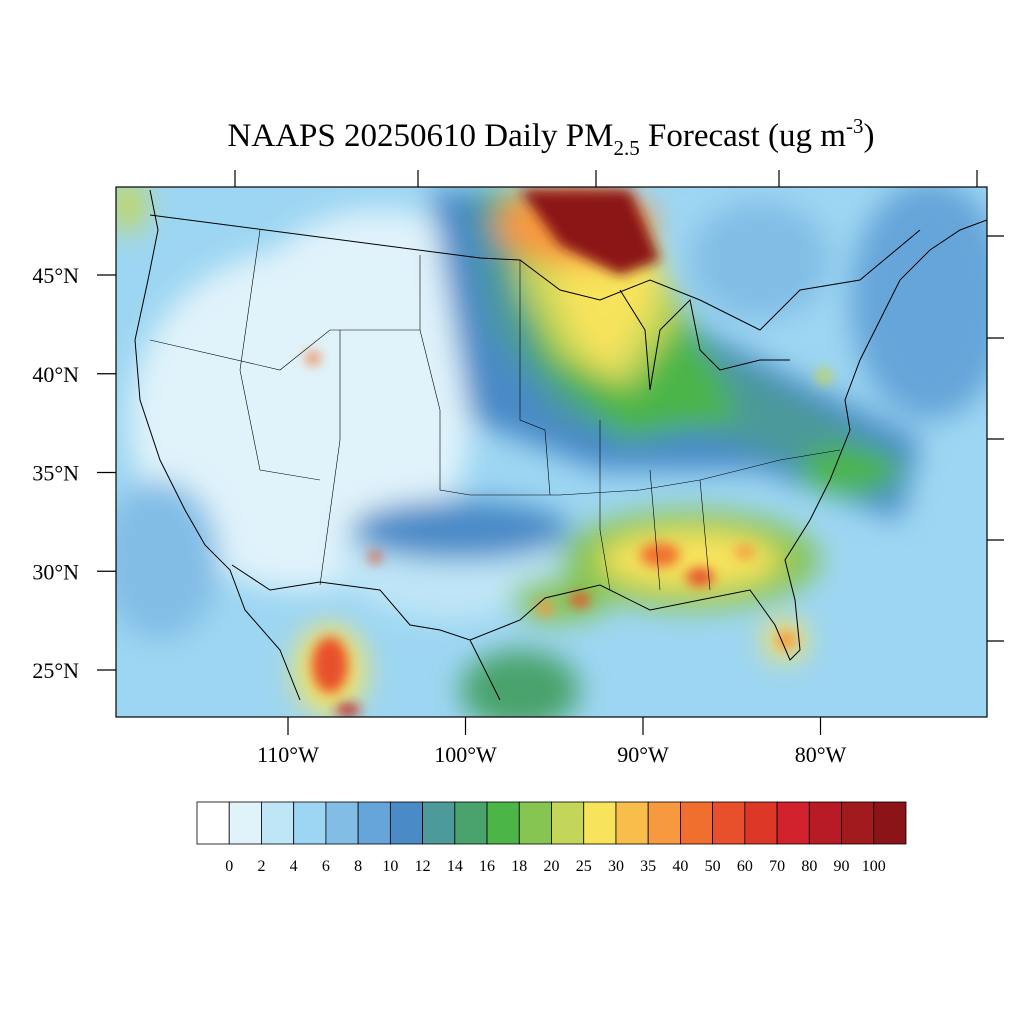  Describe the element at coordinates (487, 866) in the screenshot. I see `colorbar-label: 16` at that location.